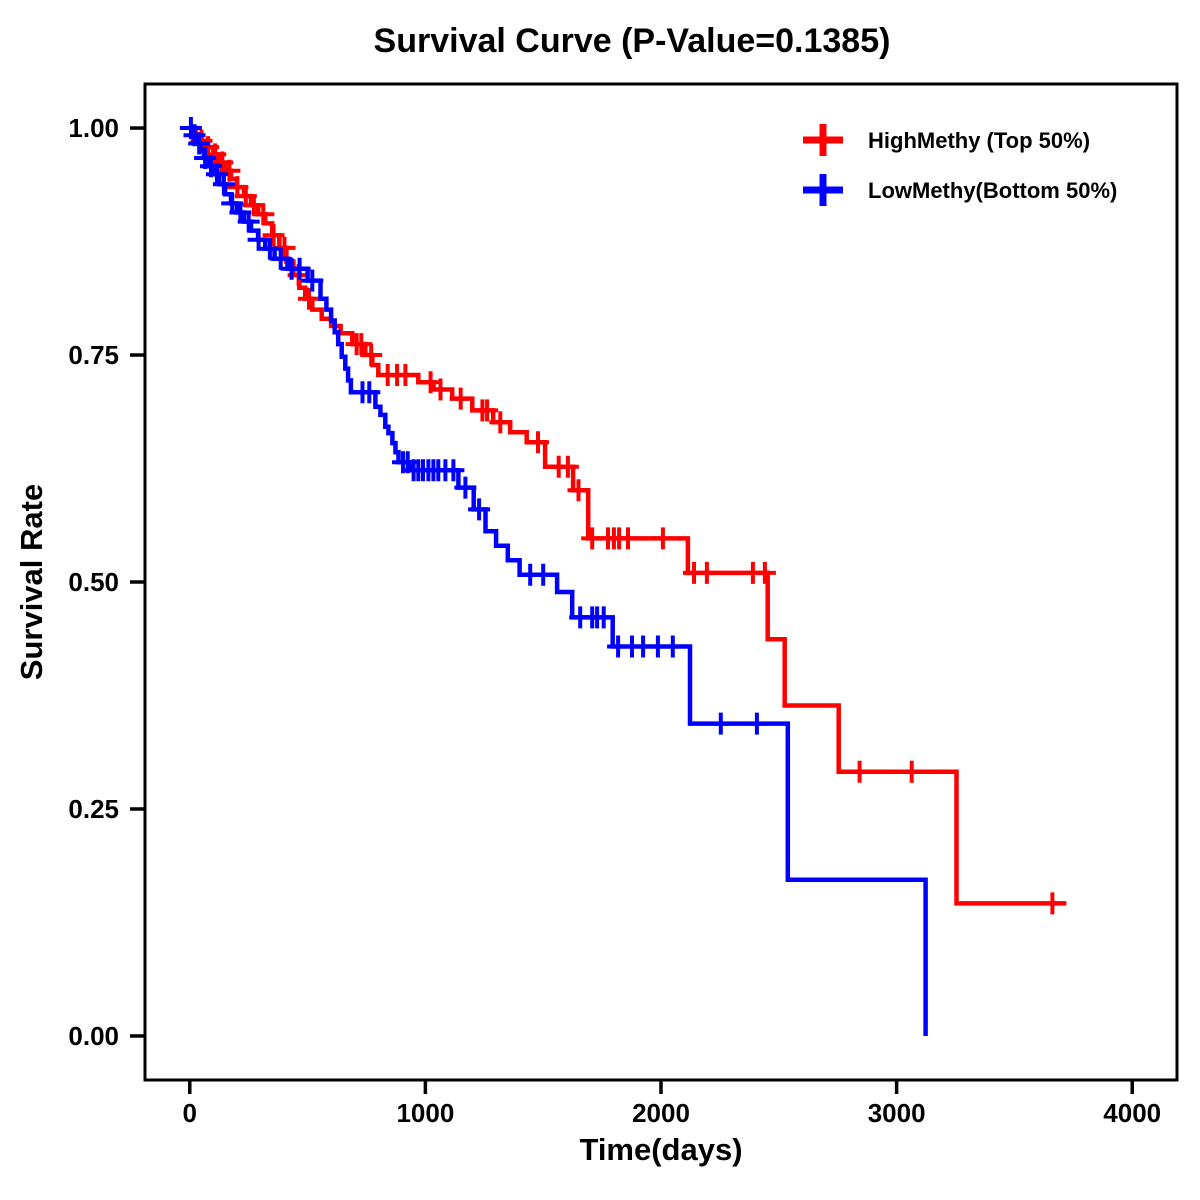 The image size is (1200, 1200). What do you see at coordinates (93, 1036) in the screenshot?
I see `y-tick-label: 0.00` at bounding box center [93, 1036].